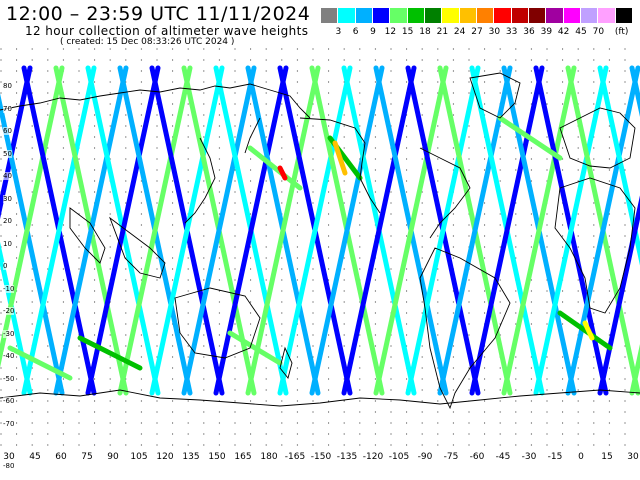 This screenshot has width=640, height=480. Describe the element at coordinates (621, 32) in the screenshot. I see `legend-label: (ft)` at that location.